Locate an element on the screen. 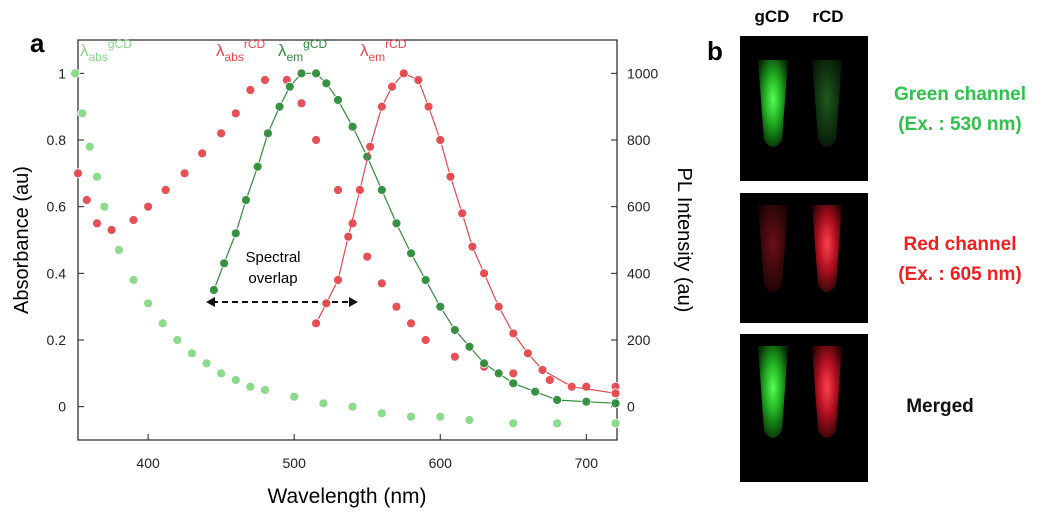 The image size is (1050, 525). series-label: λemgCD is located at coordinates (303, 50).